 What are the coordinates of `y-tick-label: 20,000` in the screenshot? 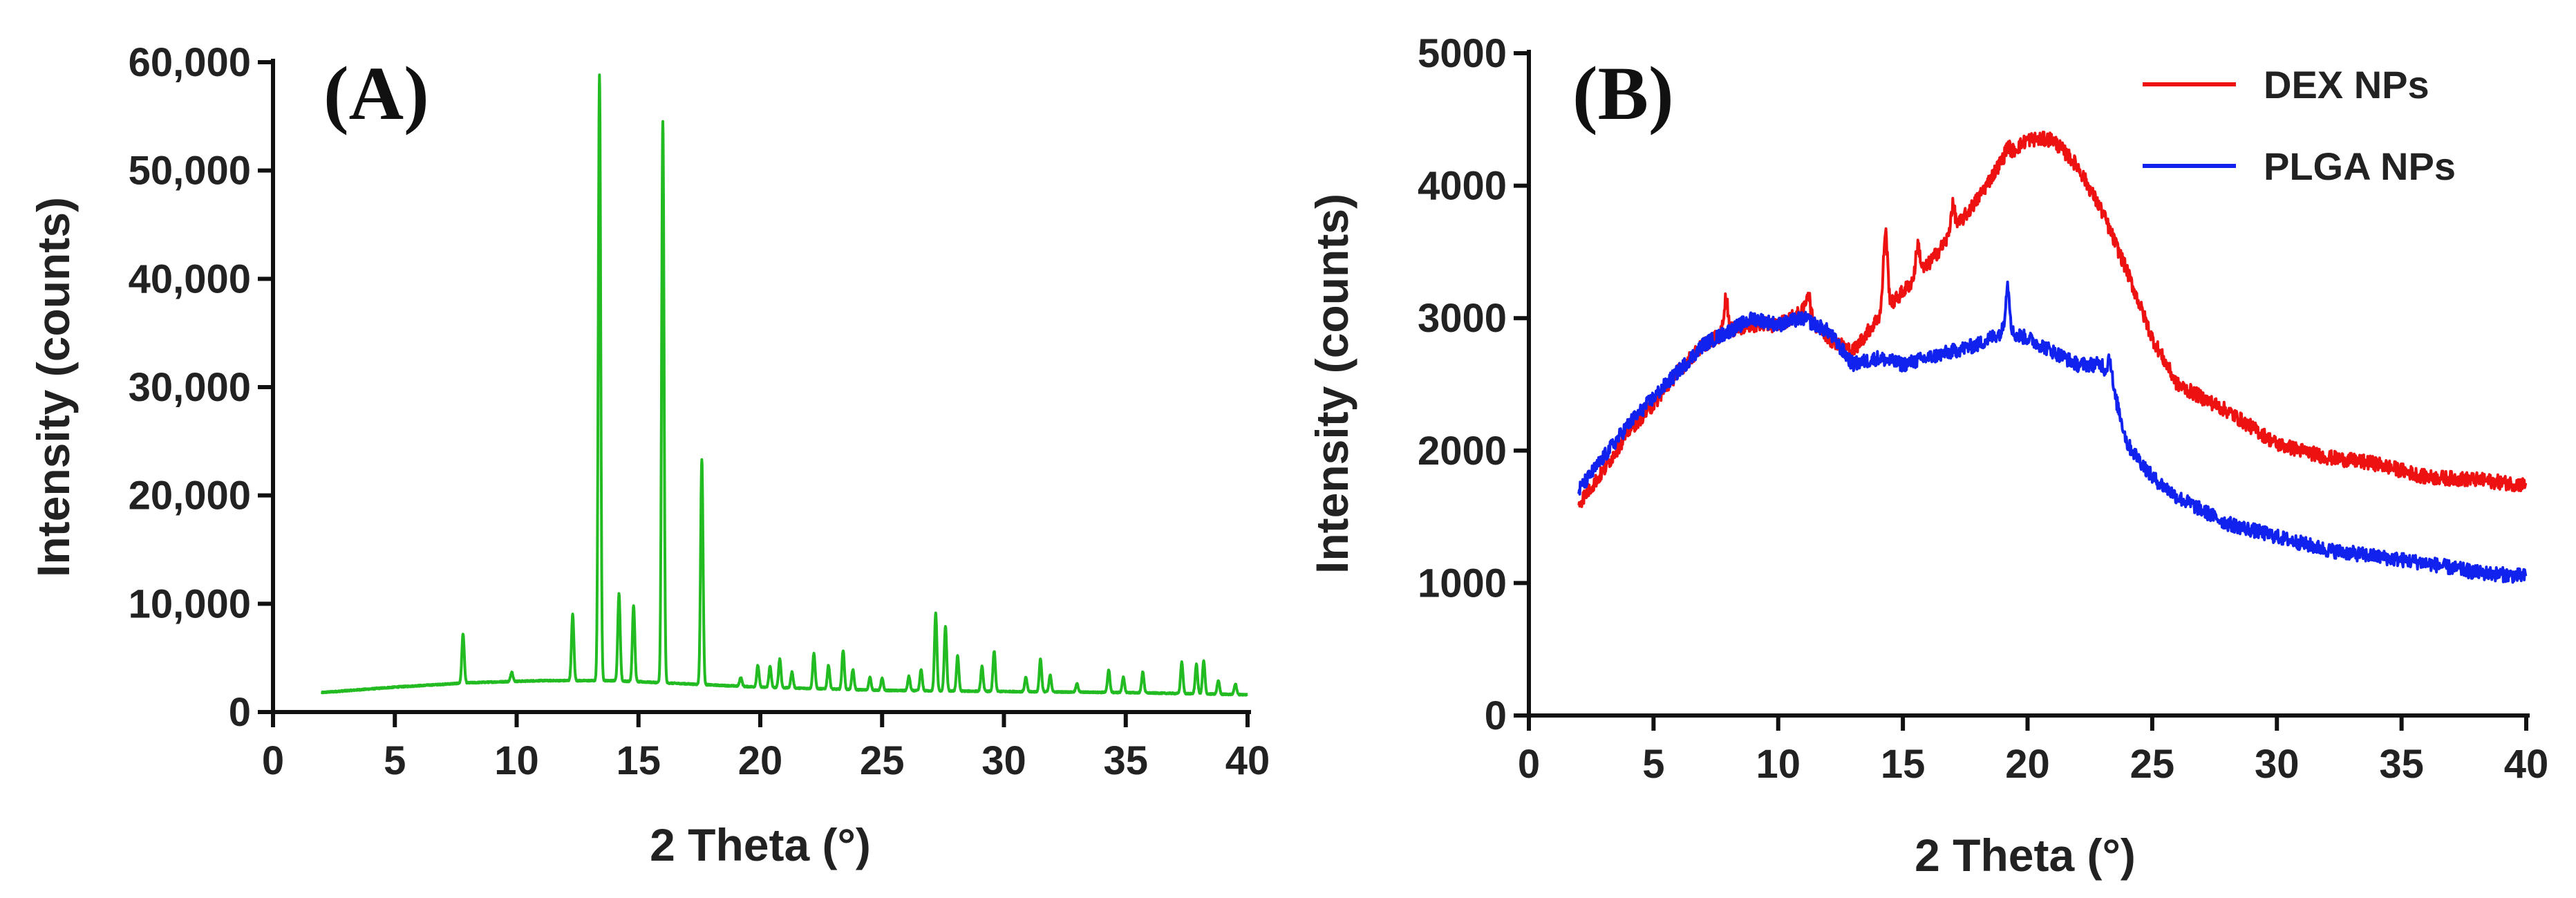 It's located at (190, 496).